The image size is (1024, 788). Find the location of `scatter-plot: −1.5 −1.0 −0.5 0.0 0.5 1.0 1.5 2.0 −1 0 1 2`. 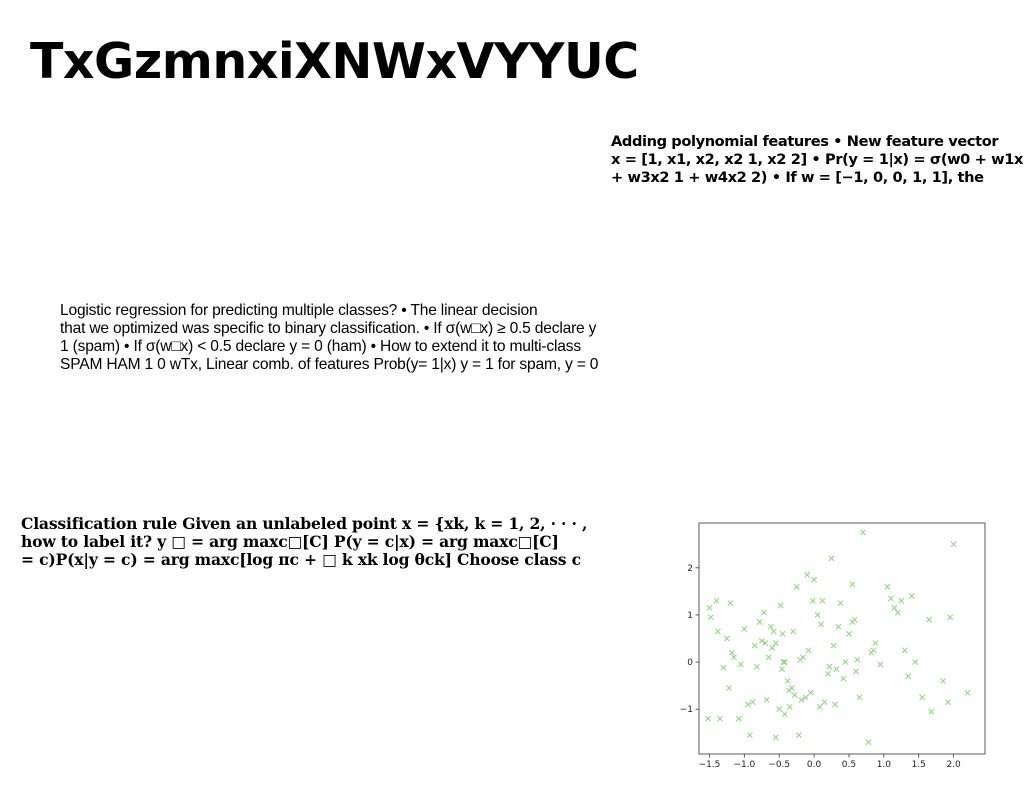

scatter-plot: −1.5 −1.0 −0.5 0.0 0.5 1.0 1.5 2.0 −1 0 1 2 is located at coordinates (835, 643).